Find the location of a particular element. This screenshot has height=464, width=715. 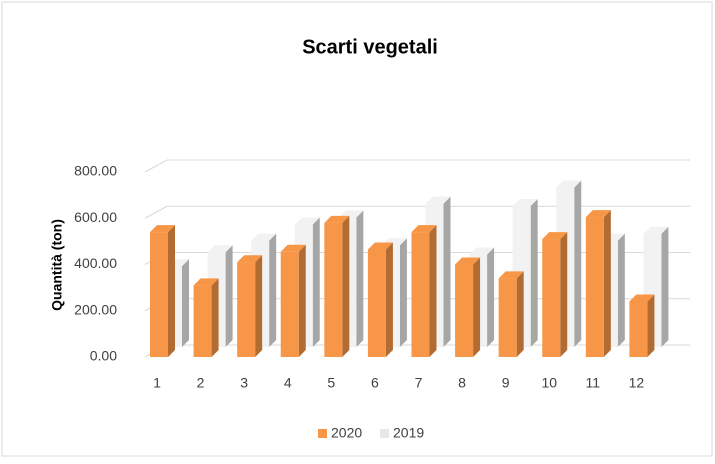

x-tick-label: 12 is located at coordinates (637, 383).